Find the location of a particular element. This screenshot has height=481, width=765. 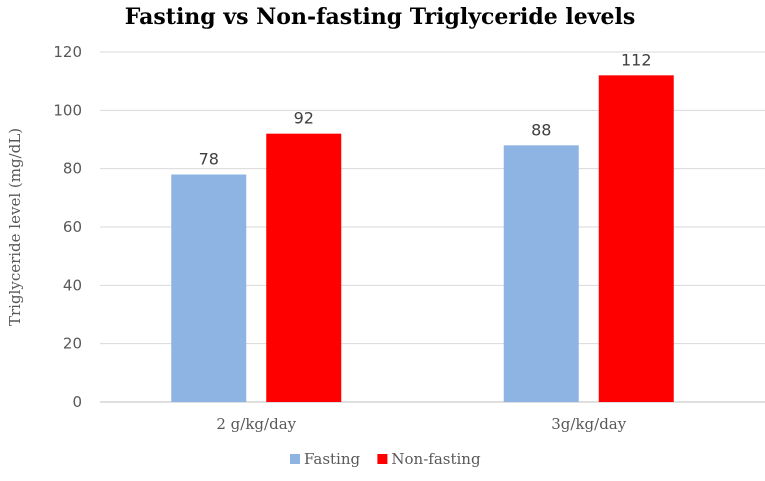

data-label: 78 is located at coordinates (209, 159).